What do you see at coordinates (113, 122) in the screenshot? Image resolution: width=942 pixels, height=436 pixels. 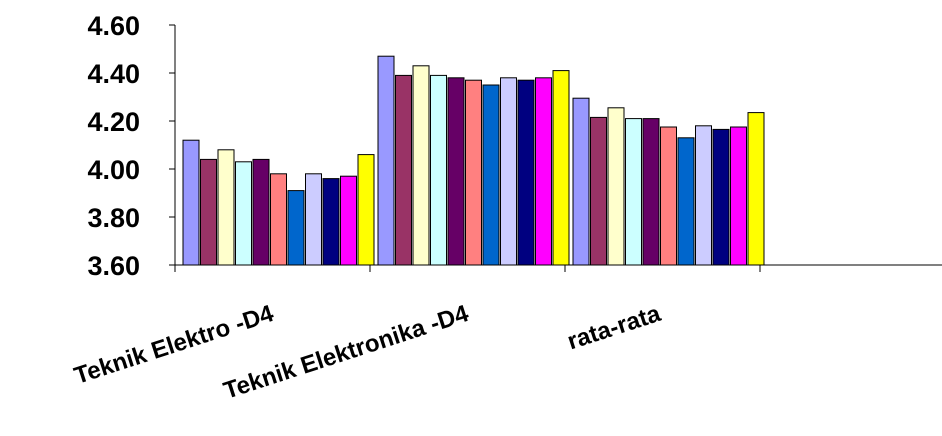 I see `y-tick-label: 4.20` at bounding box center [113, 122].